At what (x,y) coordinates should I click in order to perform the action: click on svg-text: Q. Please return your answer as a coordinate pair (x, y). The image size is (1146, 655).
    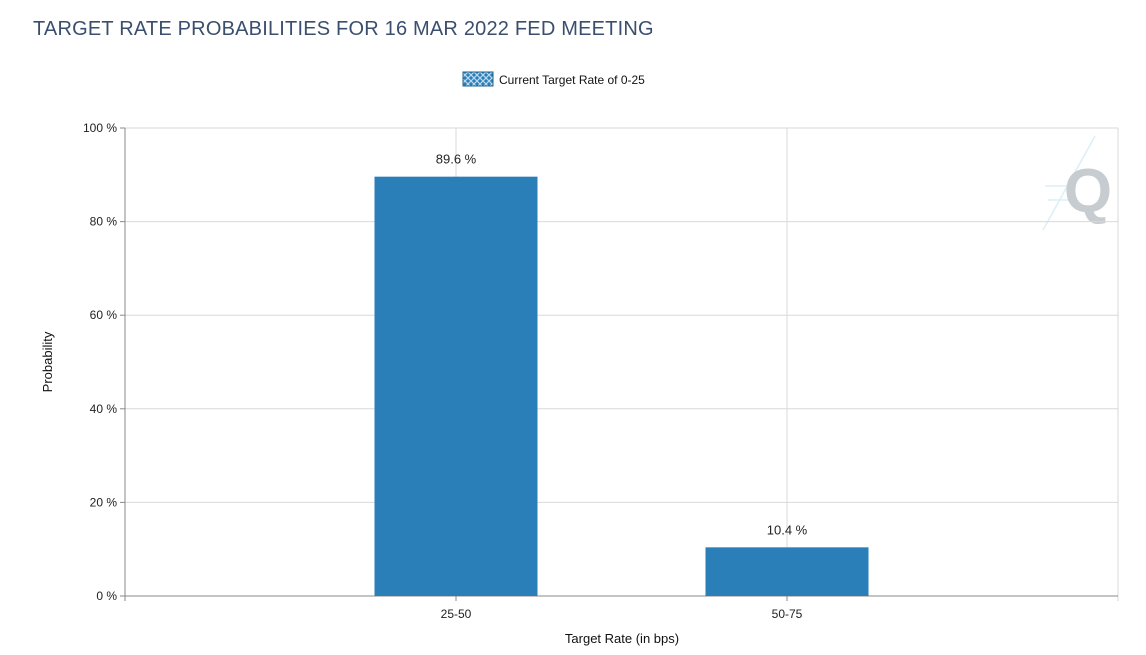
    Looking at the image, I should click on (1088, 191).